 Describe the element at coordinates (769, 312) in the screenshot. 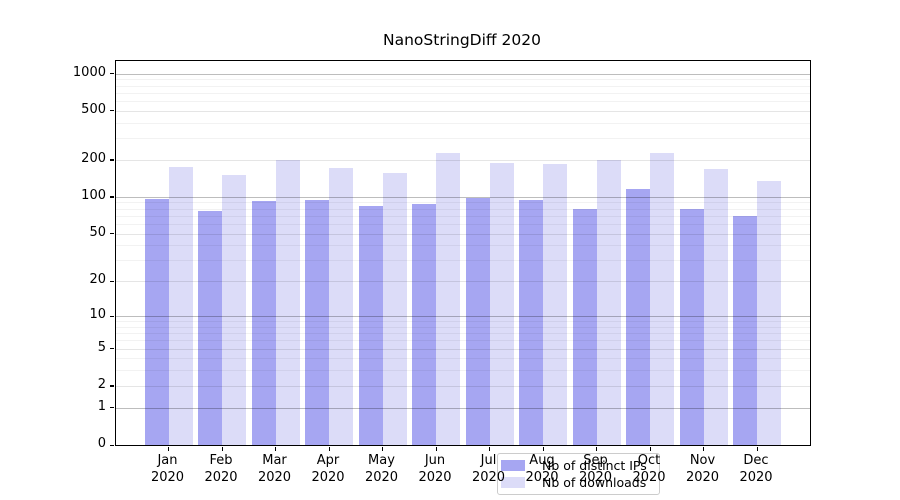

I see `bar-downloads-dec` at that location.